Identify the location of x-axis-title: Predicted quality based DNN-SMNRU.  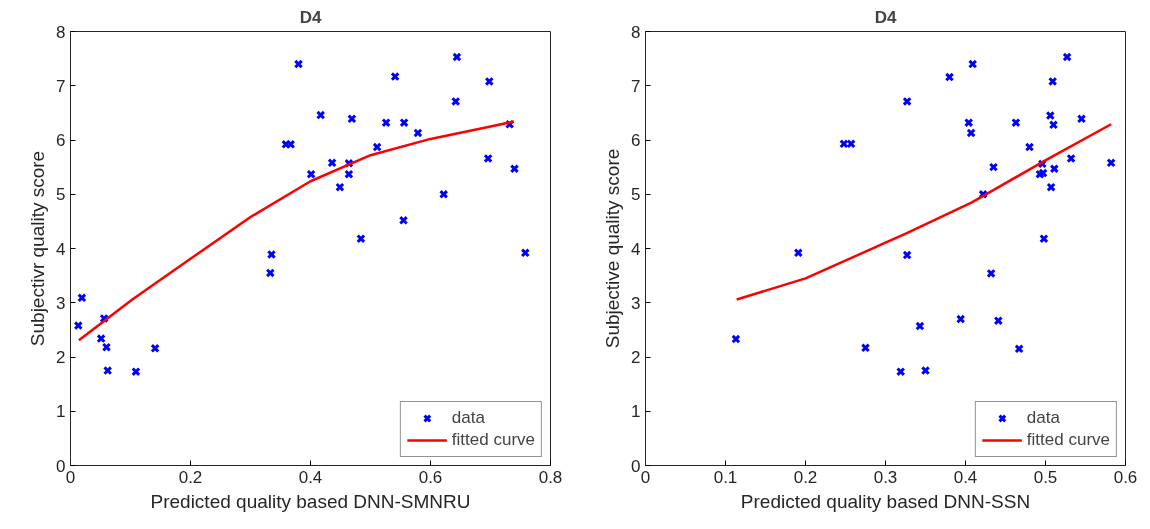
(310, 501).